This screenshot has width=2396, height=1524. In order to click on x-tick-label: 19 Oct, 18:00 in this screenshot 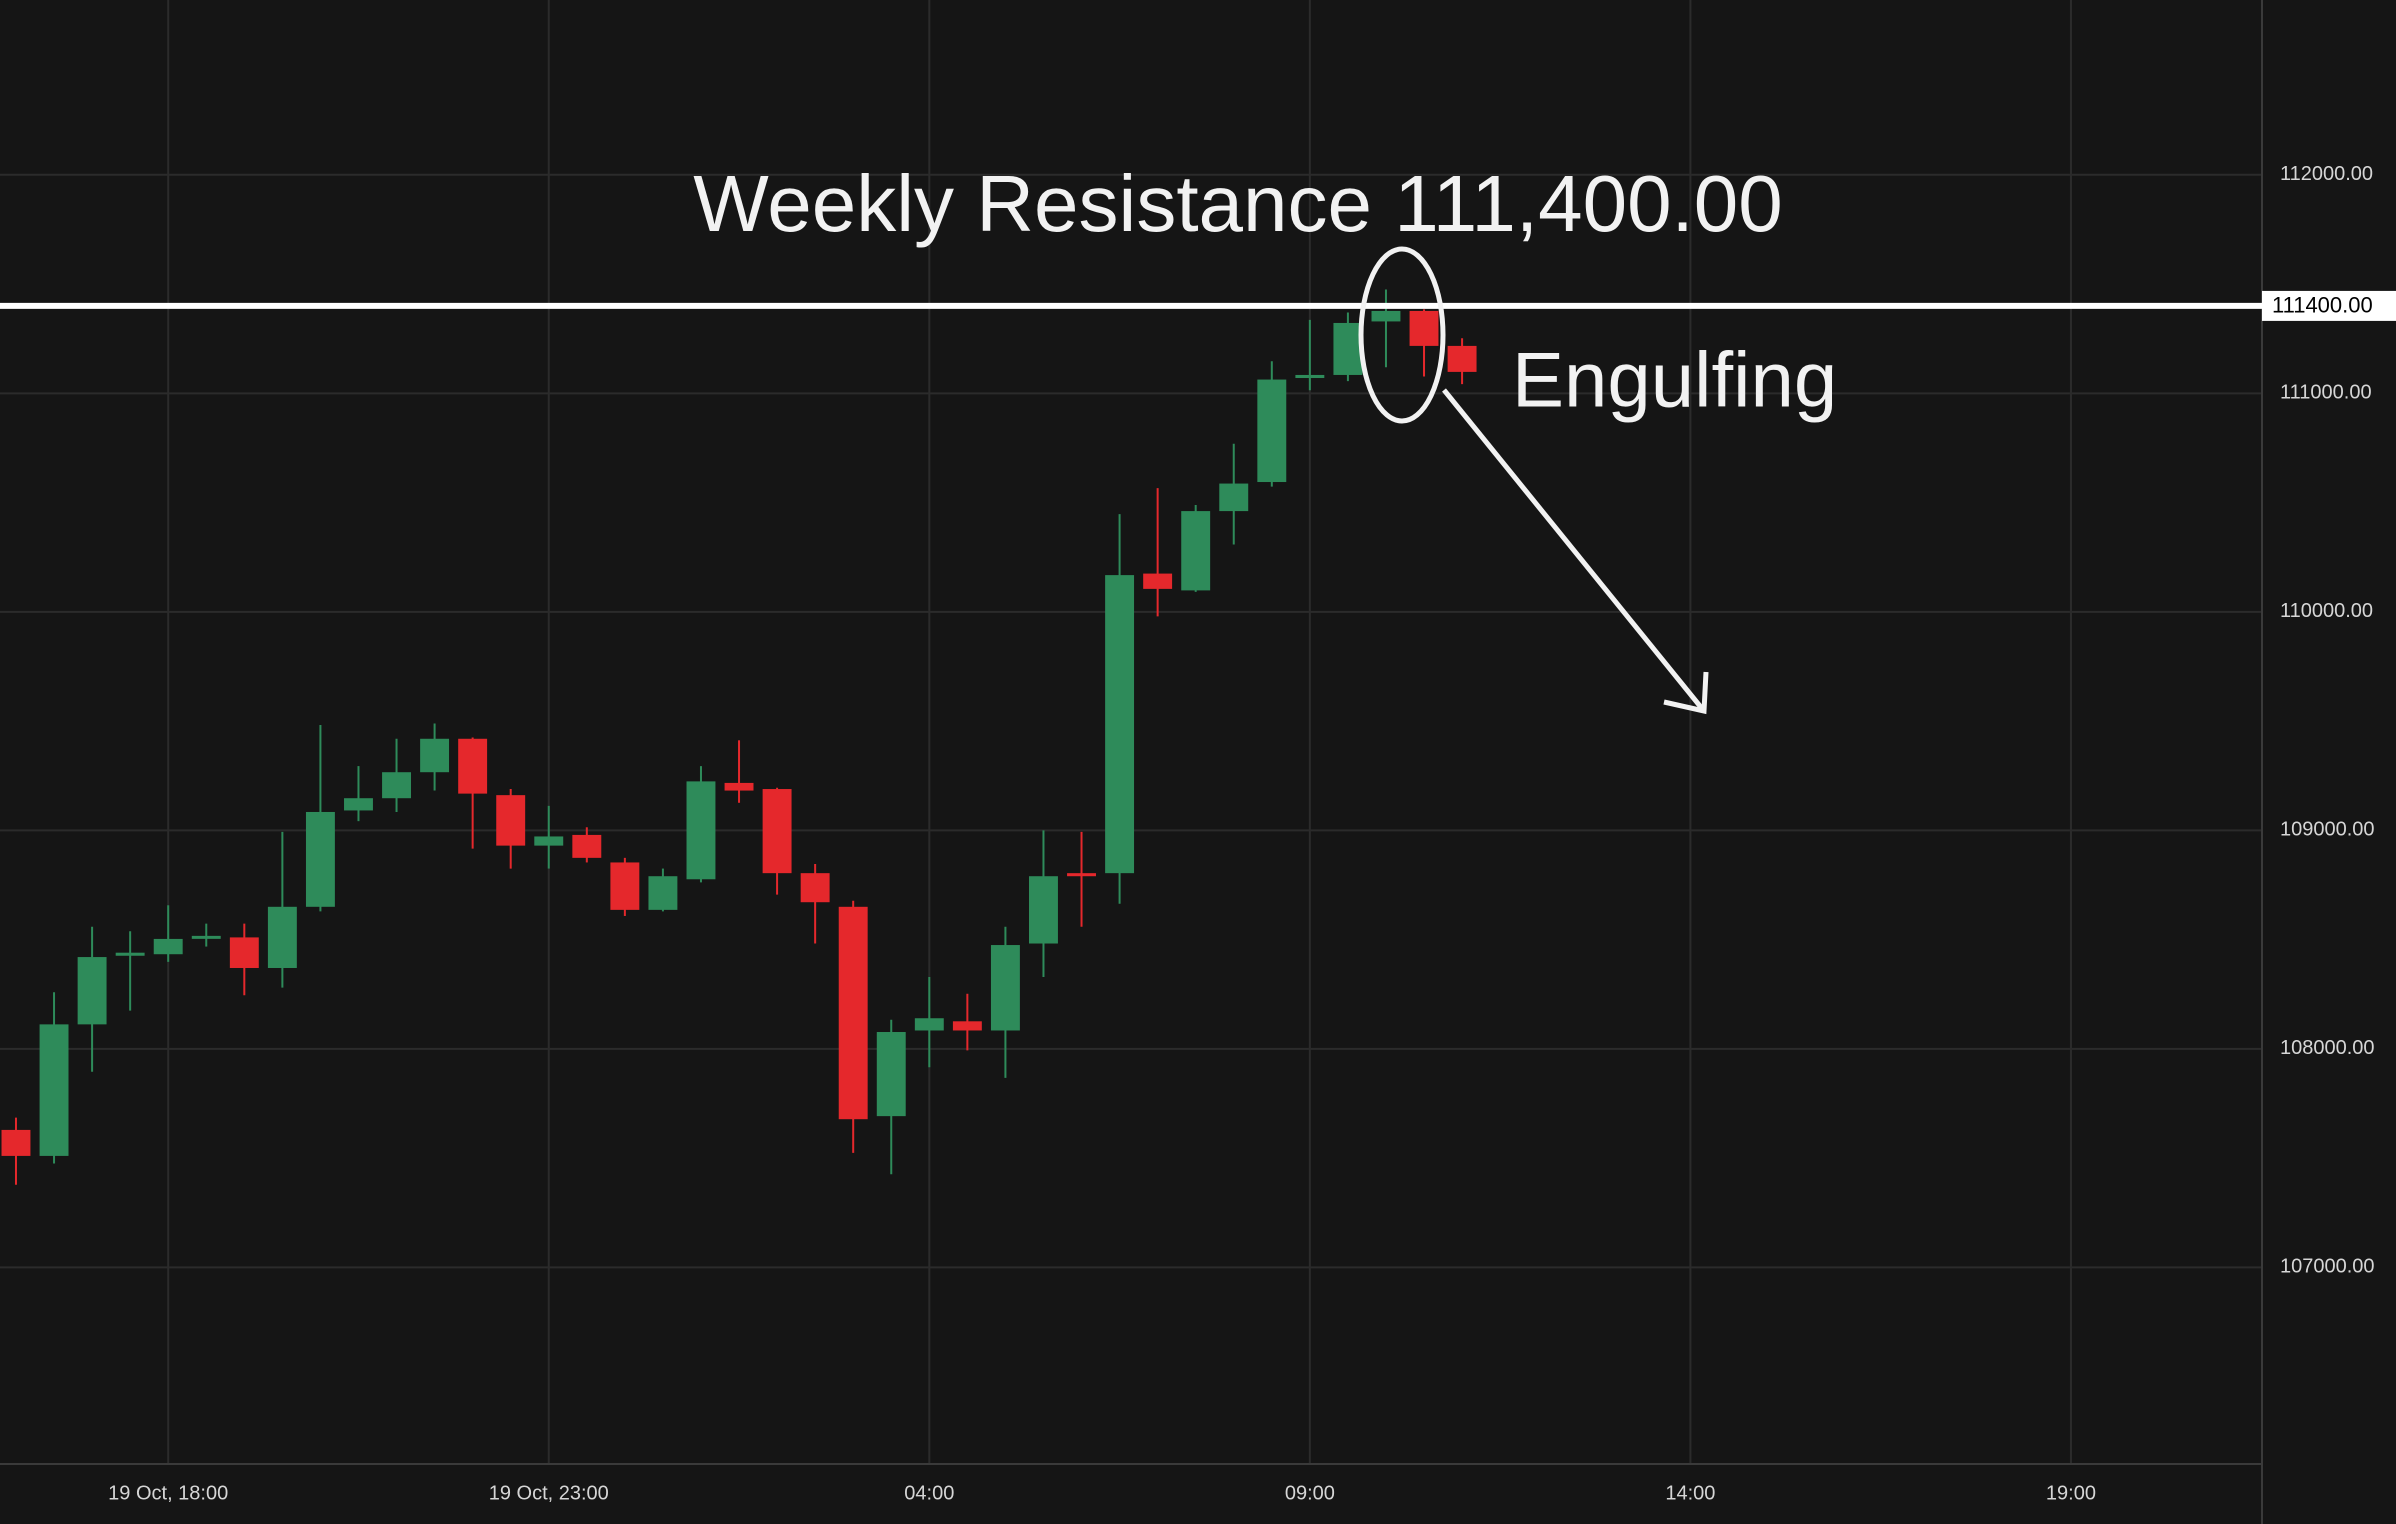, I will do `click(168, 1493)`.